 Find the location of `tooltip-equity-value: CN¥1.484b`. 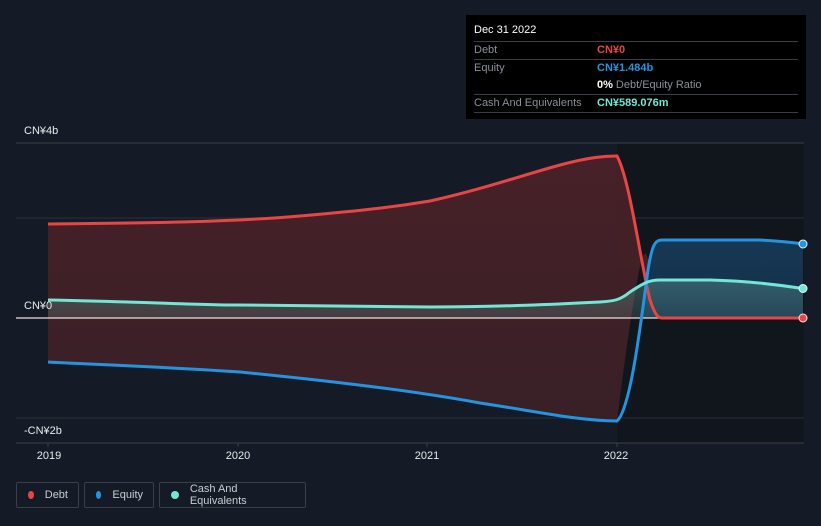

tooltip-equity-value: CN¥1.484b is located at coordinates (625, 68).